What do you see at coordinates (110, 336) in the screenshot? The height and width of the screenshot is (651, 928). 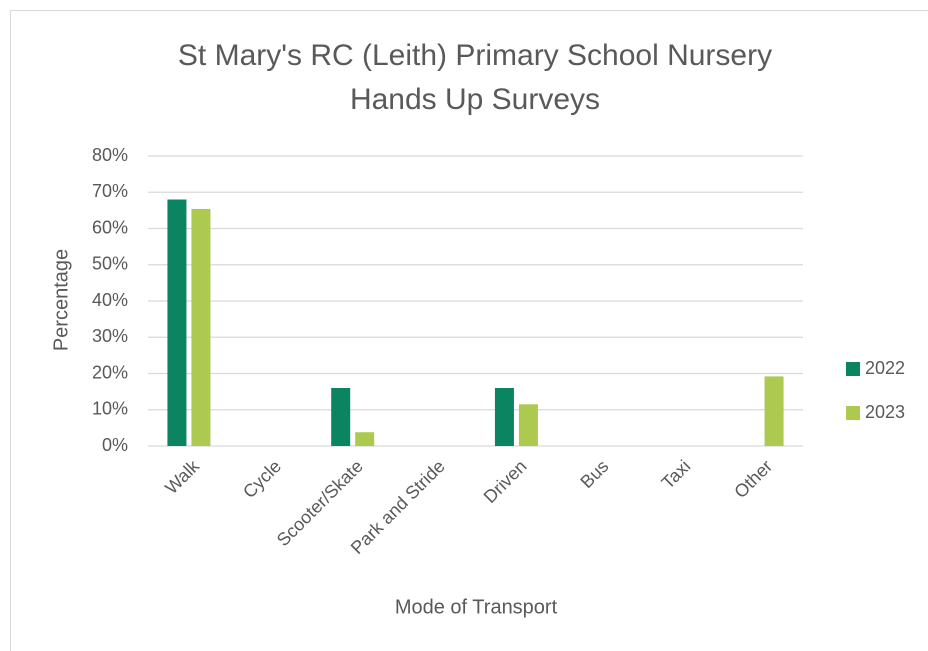 I see `y-tick-label: 30%` at bounding box center [110, 336].